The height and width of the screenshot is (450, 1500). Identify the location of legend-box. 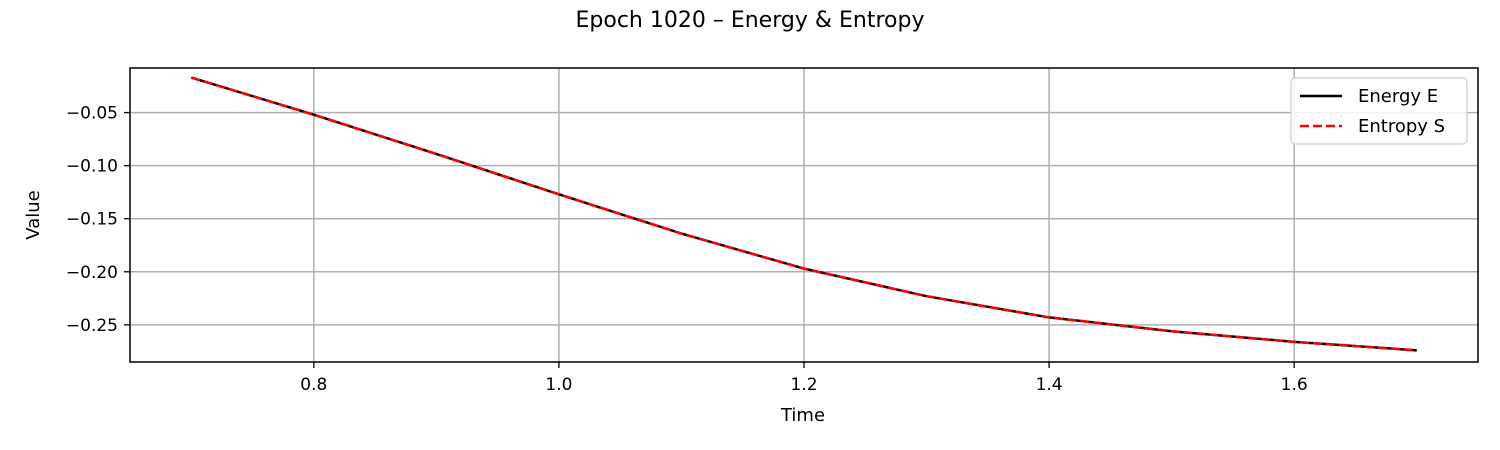
(1379, 111).